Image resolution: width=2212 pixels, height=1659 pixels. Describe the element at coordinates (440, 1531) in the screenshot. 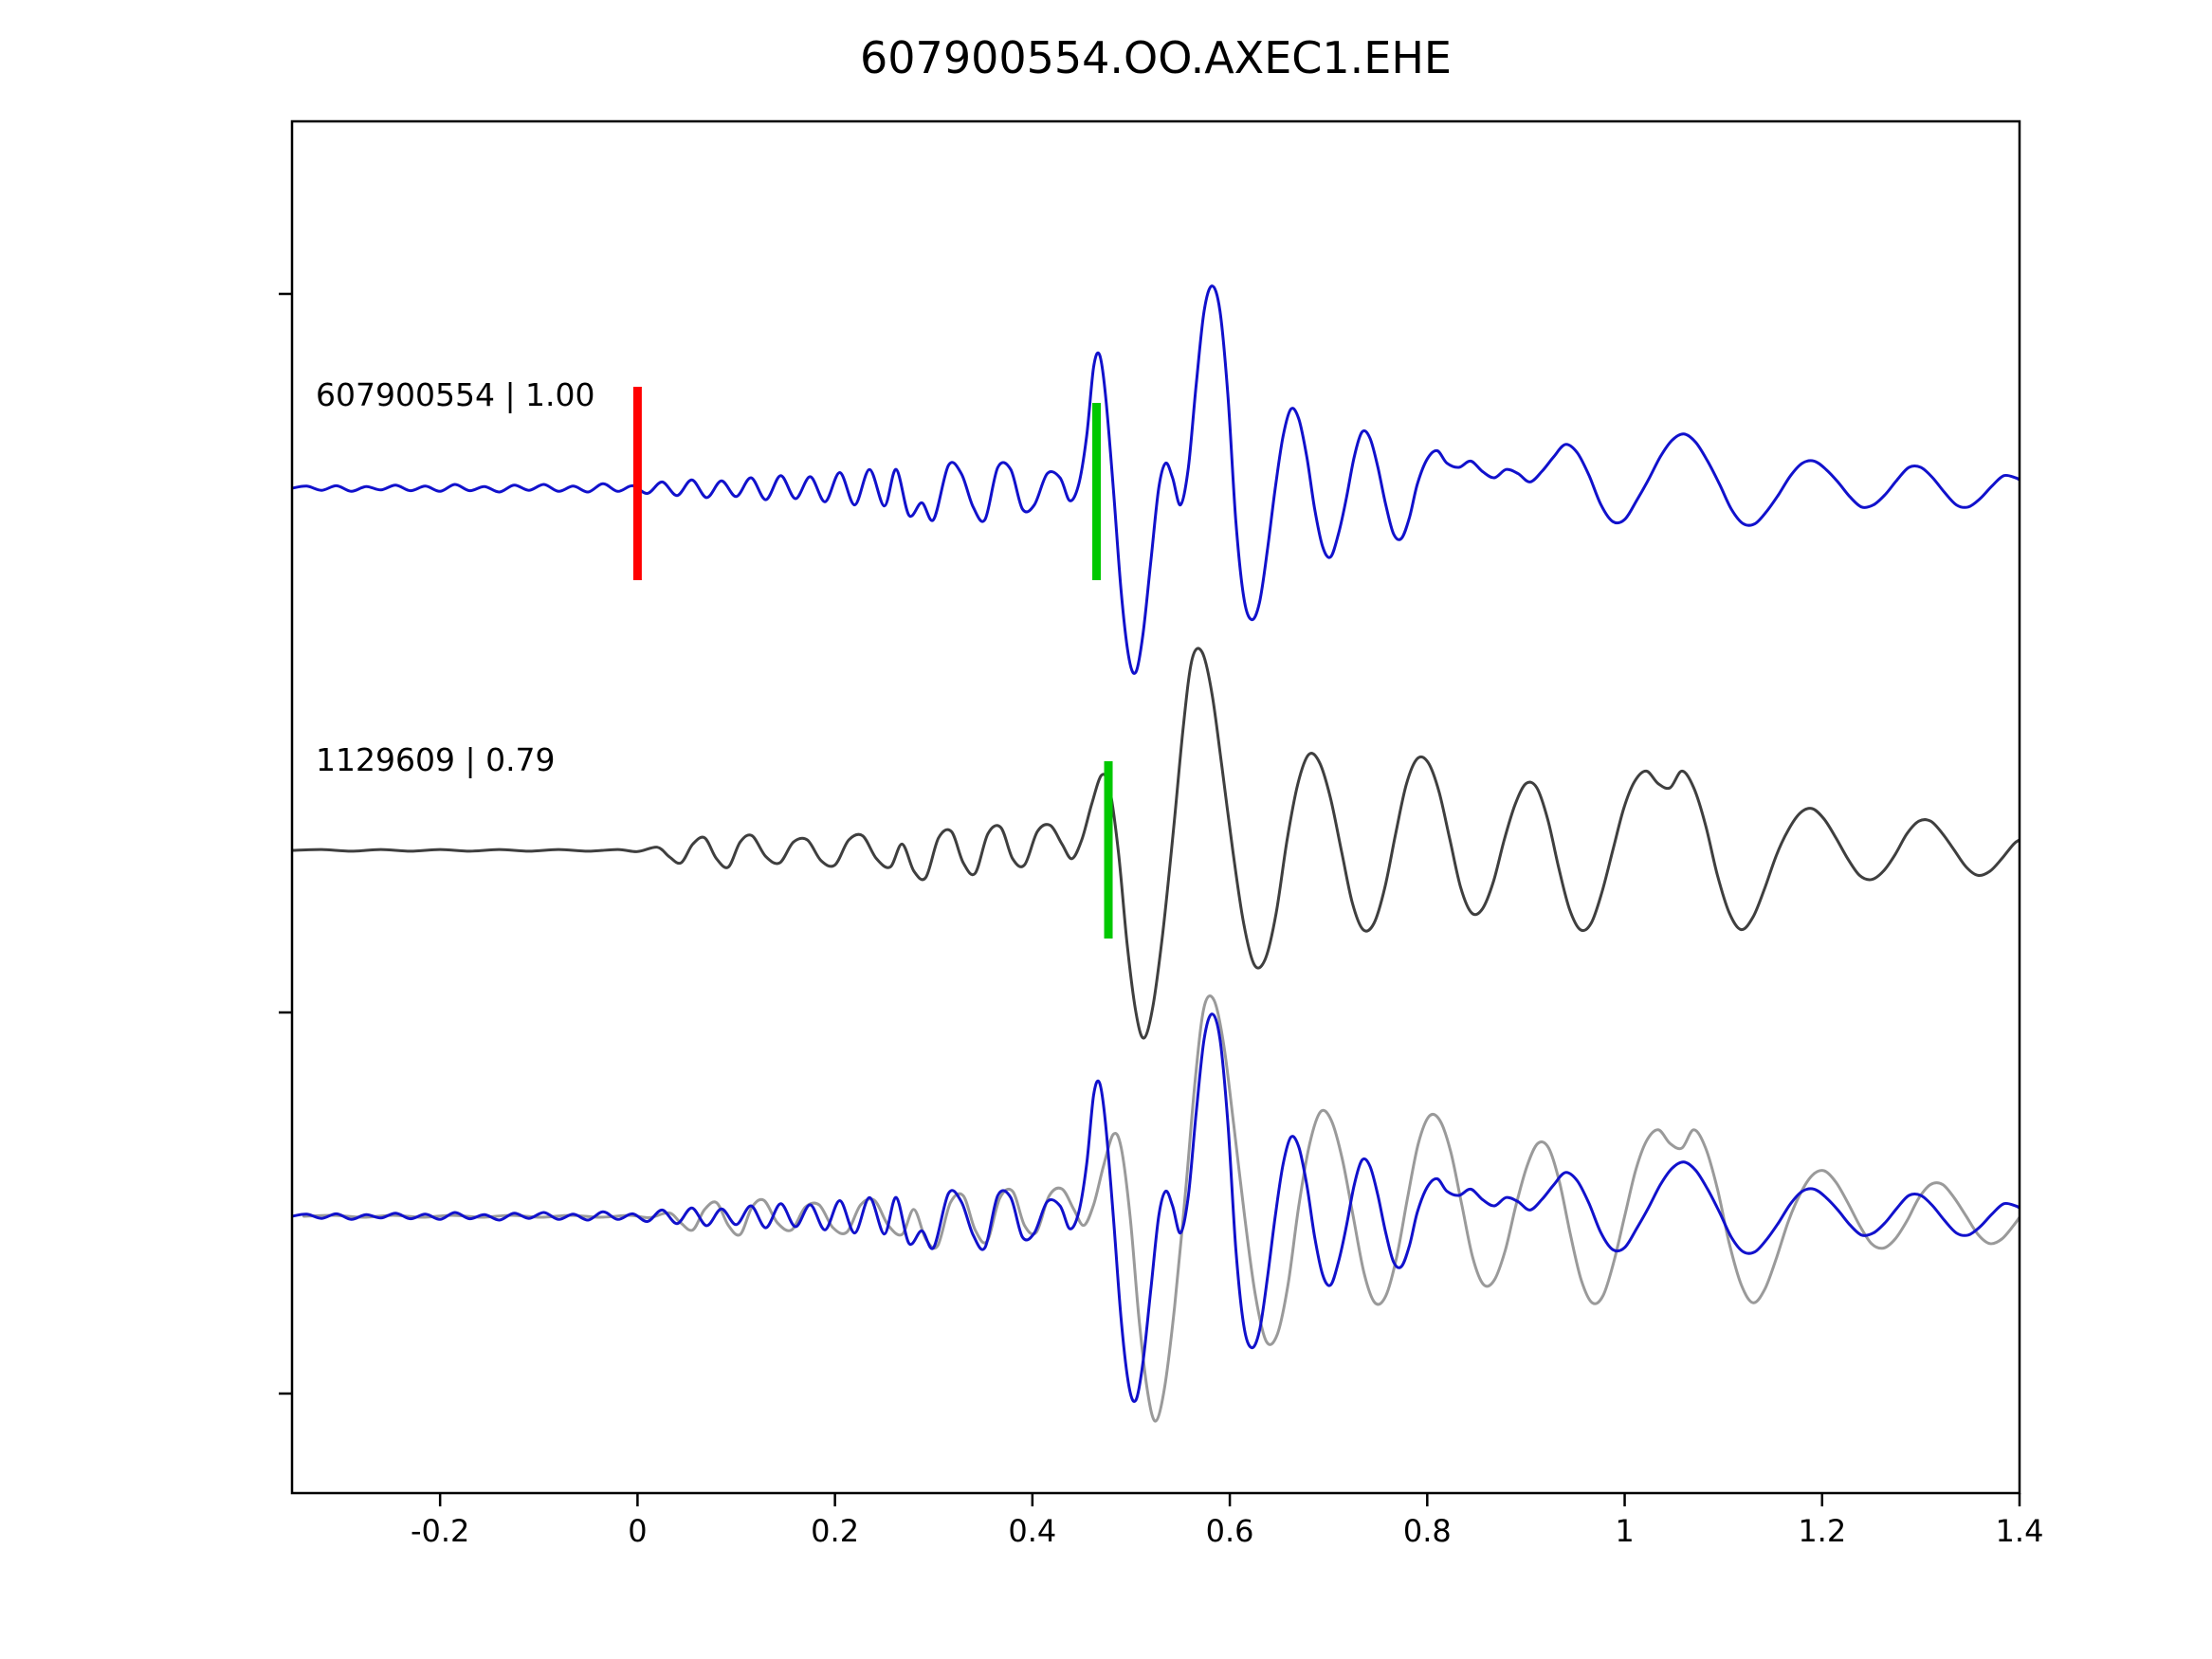

I see `x-tick-label: -0.2` at that location.